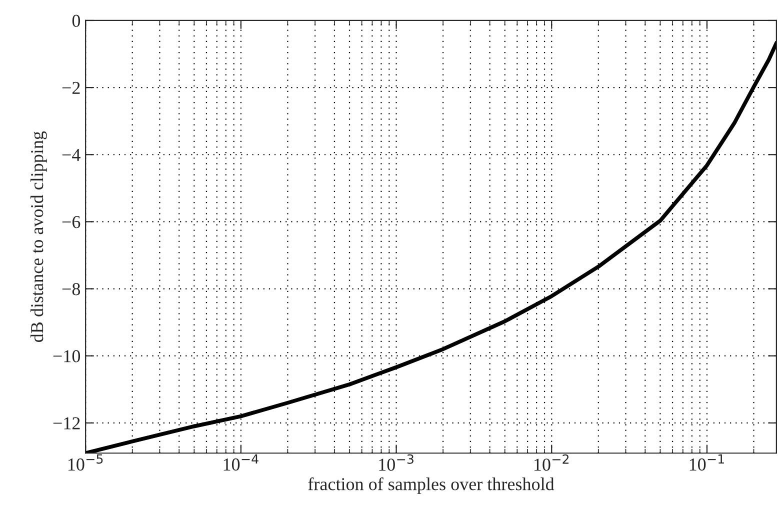 Image resolution: width=778 pixels, height=512 pixels. I want to click on y-tick-label: −4, so click(71, 155).